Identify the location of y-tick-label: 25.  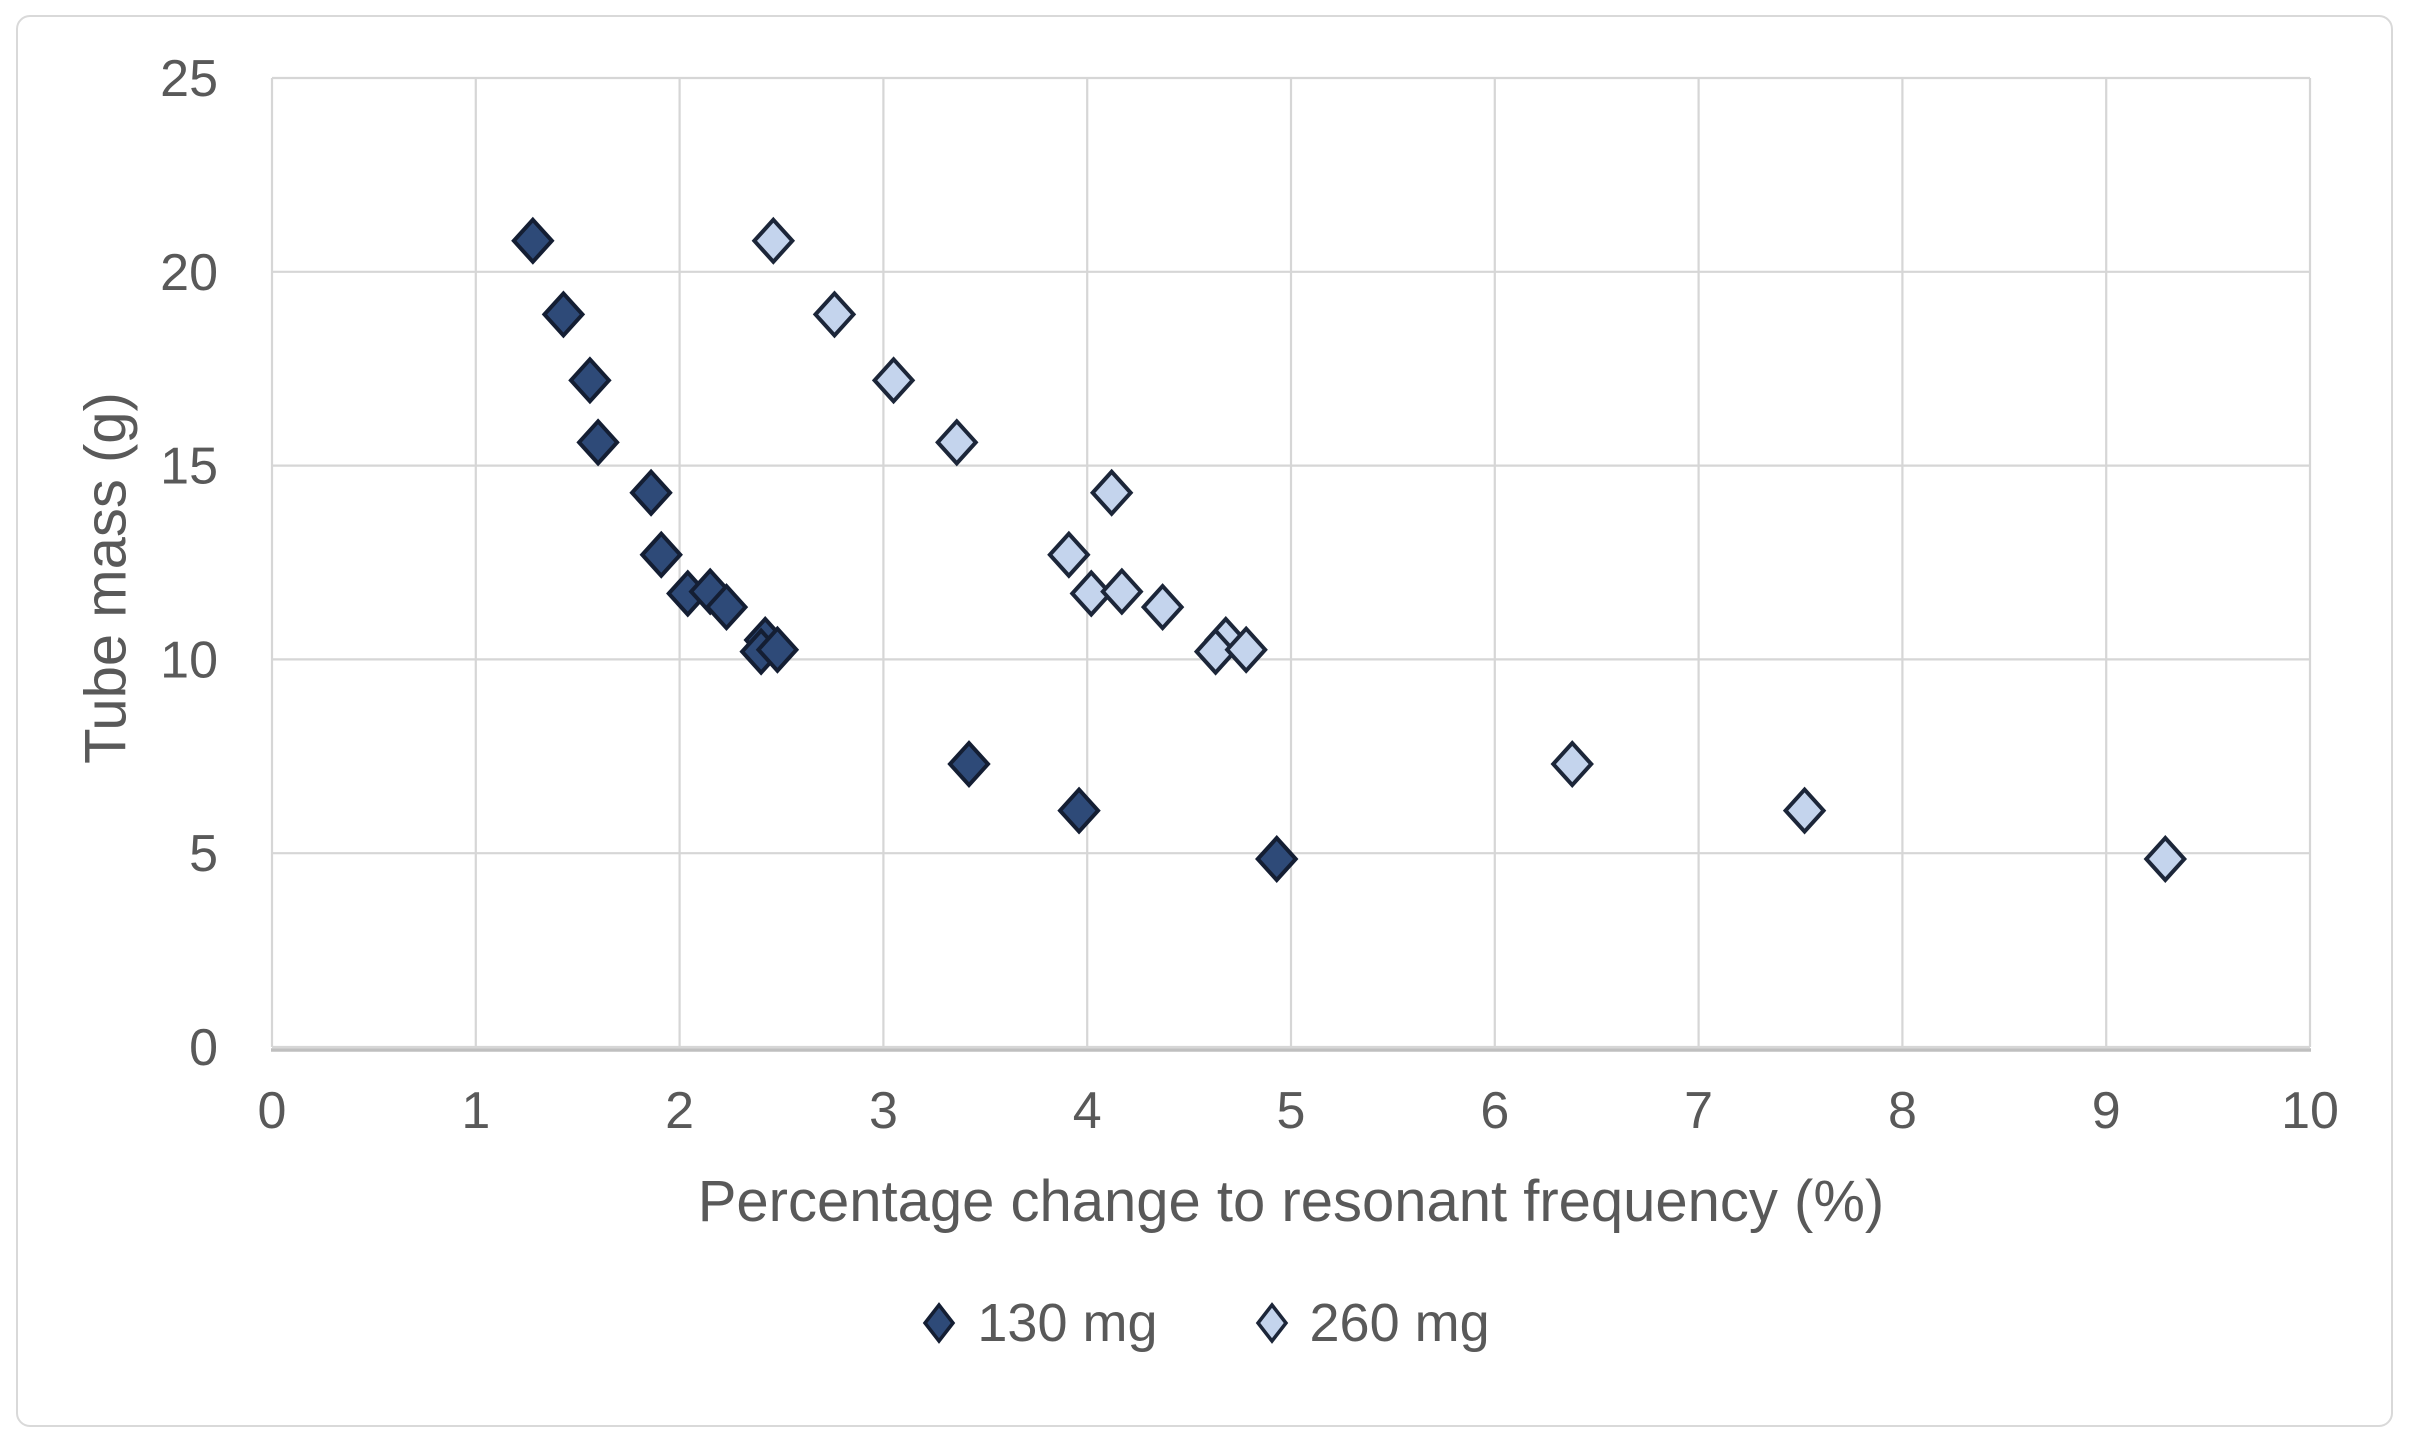
(189, 79).